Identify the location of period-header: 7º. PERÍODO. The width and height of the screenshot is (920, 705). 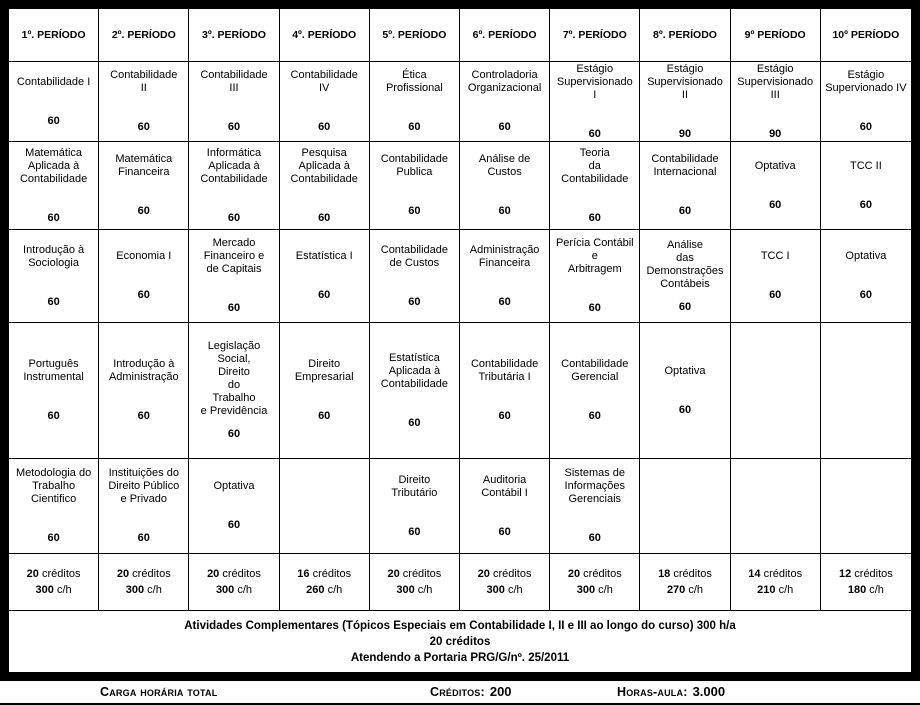
(595, 35).